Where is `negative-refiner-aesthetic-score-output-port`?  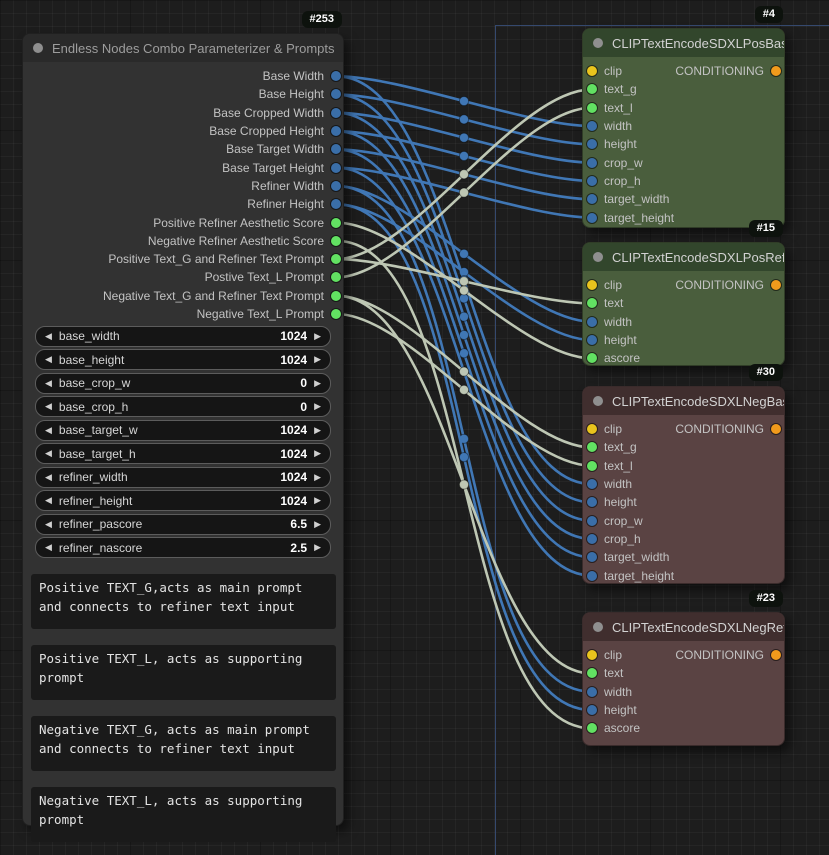
negative-refiner-aesthetic-score-output-port is located at coordinates (336, 240).